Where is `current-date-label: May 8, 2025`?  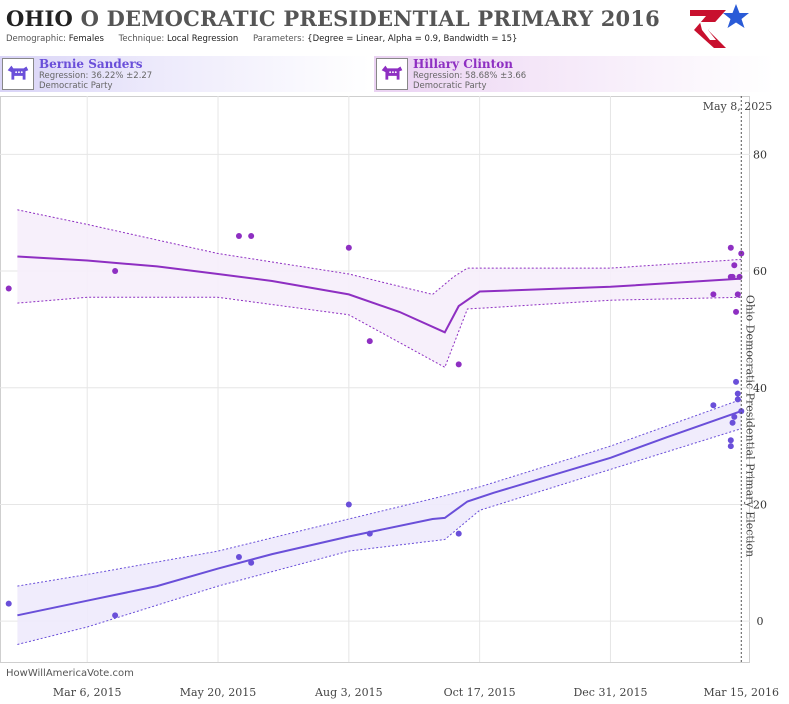 current-date-label: May 8, 2025 is located at coordinates (738, 106).